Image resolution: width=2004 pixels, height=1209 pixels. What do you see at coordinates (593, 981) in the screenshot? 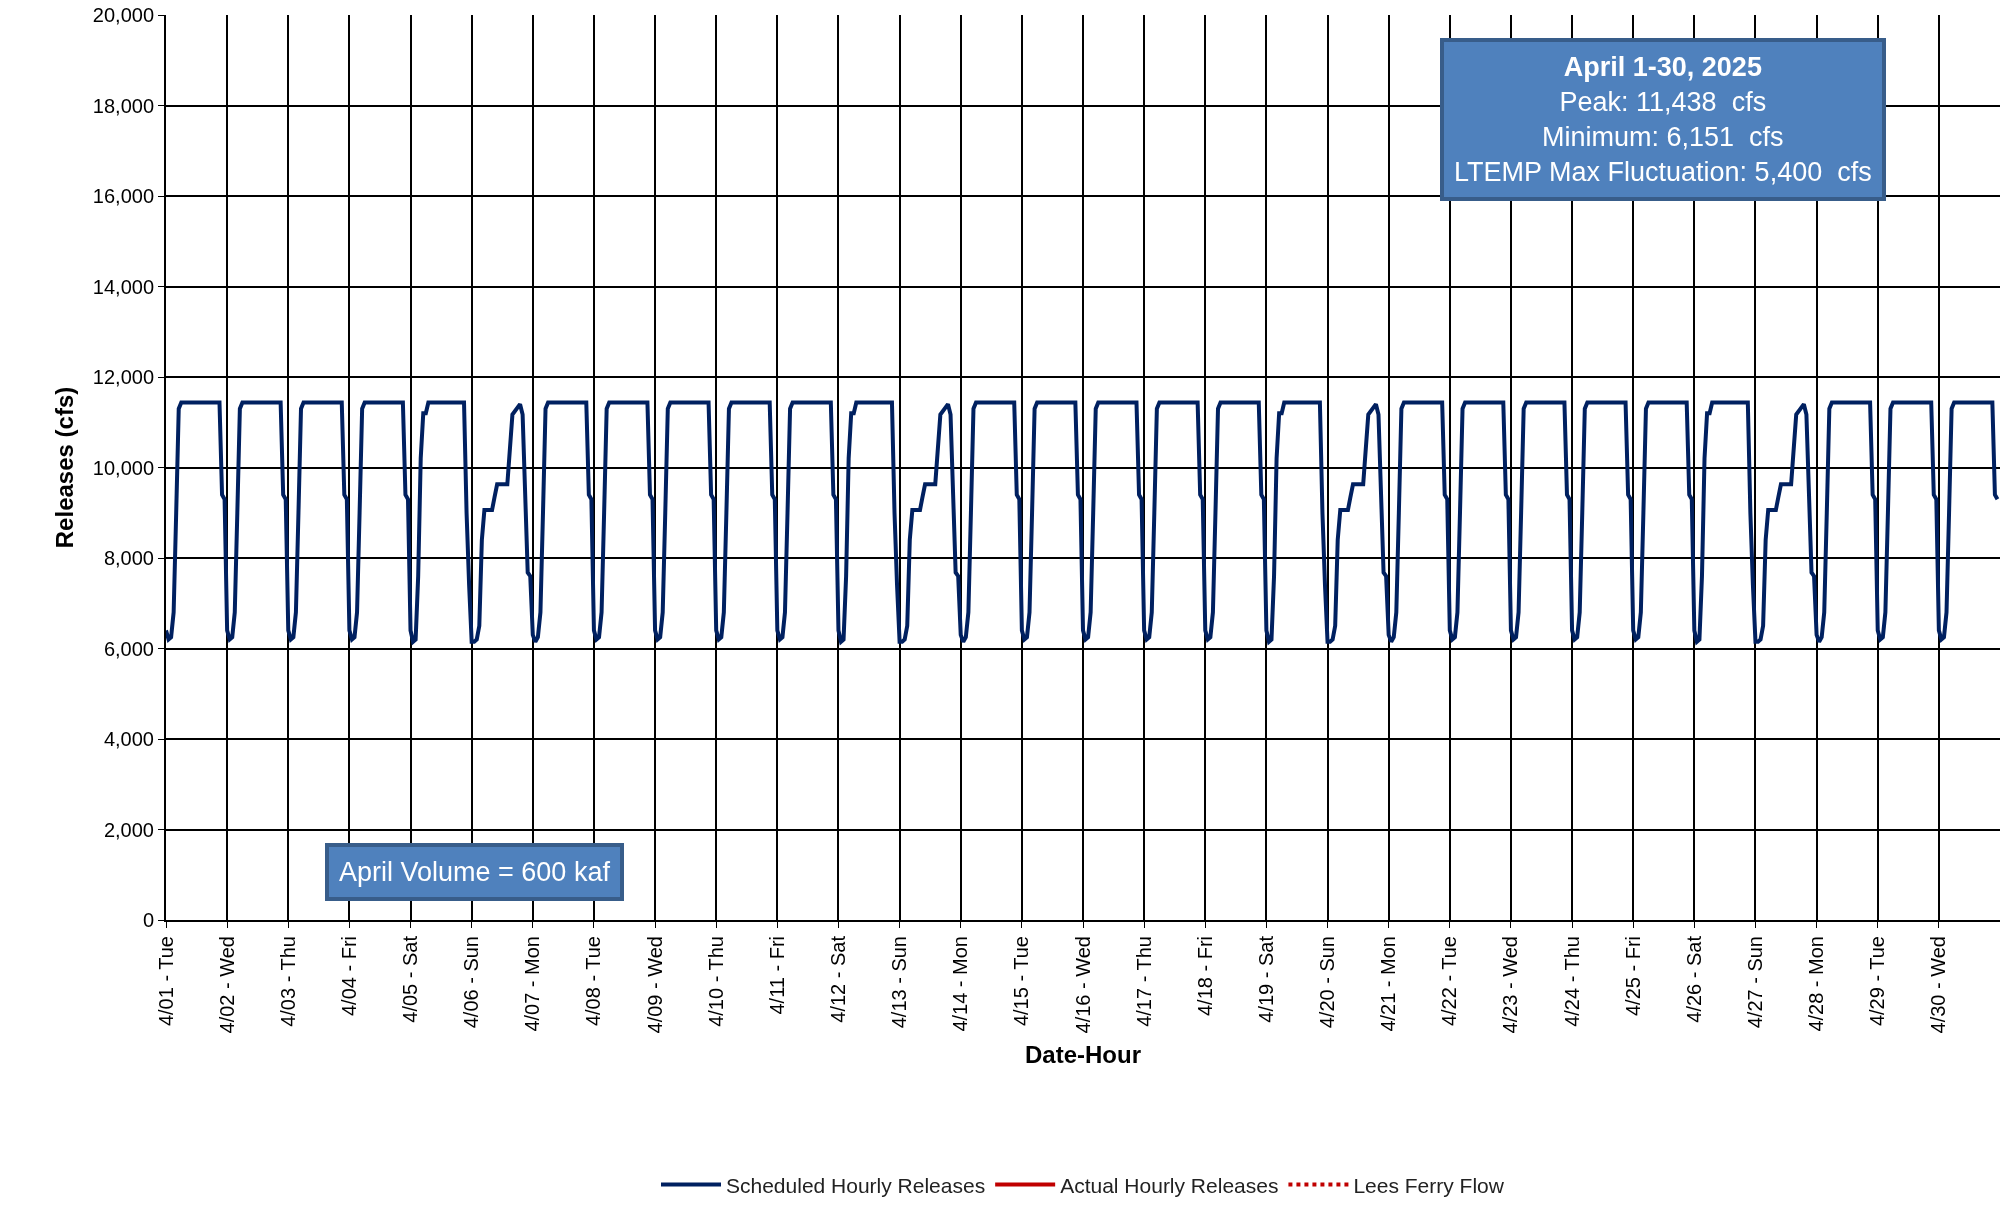
I see `x-tick-label: 4/08 - Tue` at bounding box center [593, 981].